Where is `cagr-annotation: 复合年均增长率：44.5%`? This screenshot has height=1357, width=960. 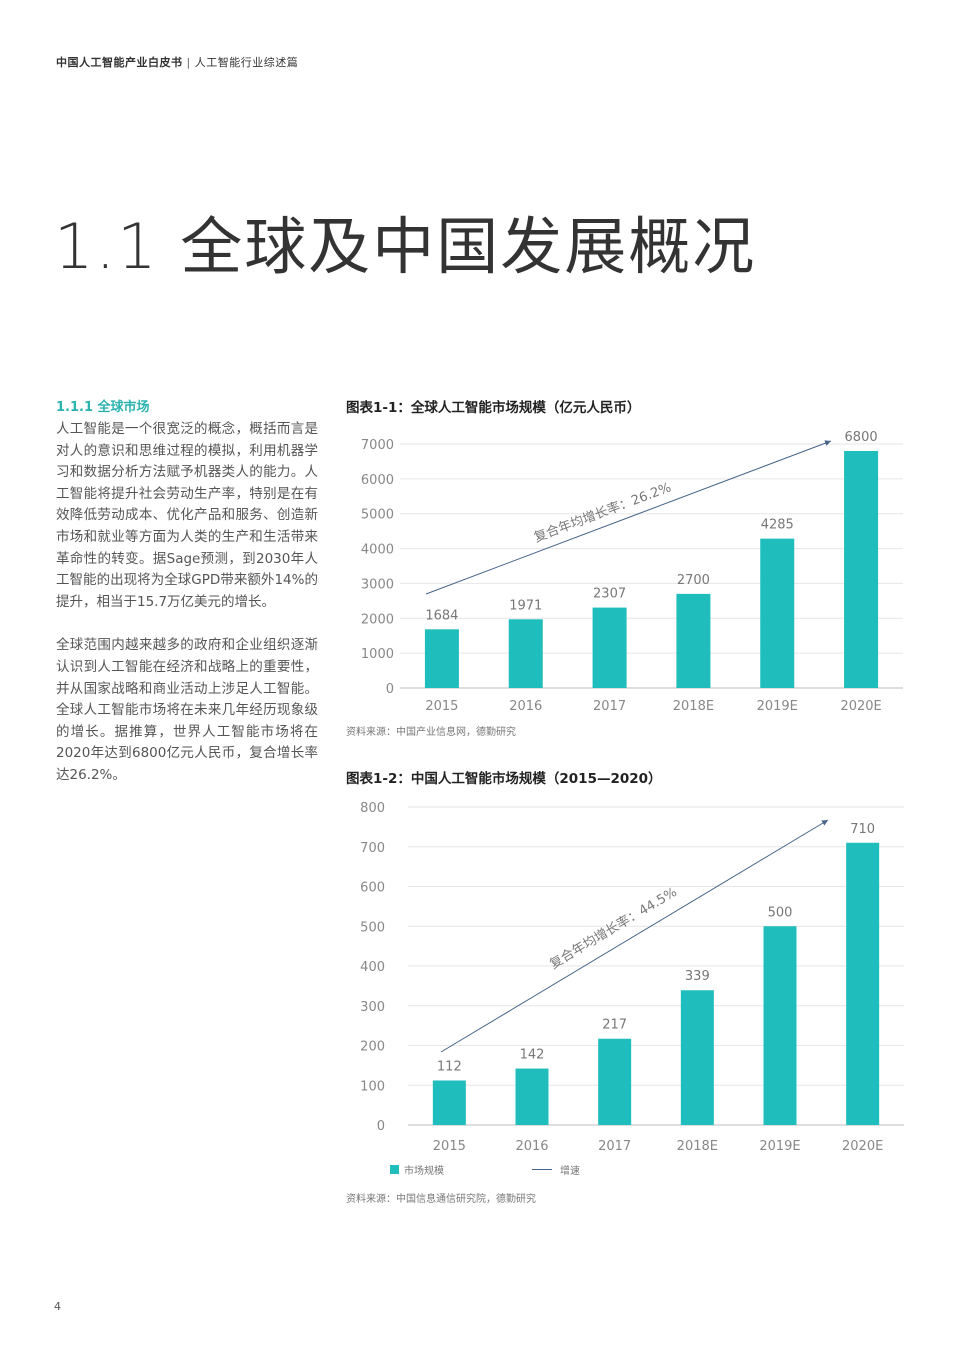
cagr-annotation: 复合年均增长率：44.5% is located at coordinates (613, 928).